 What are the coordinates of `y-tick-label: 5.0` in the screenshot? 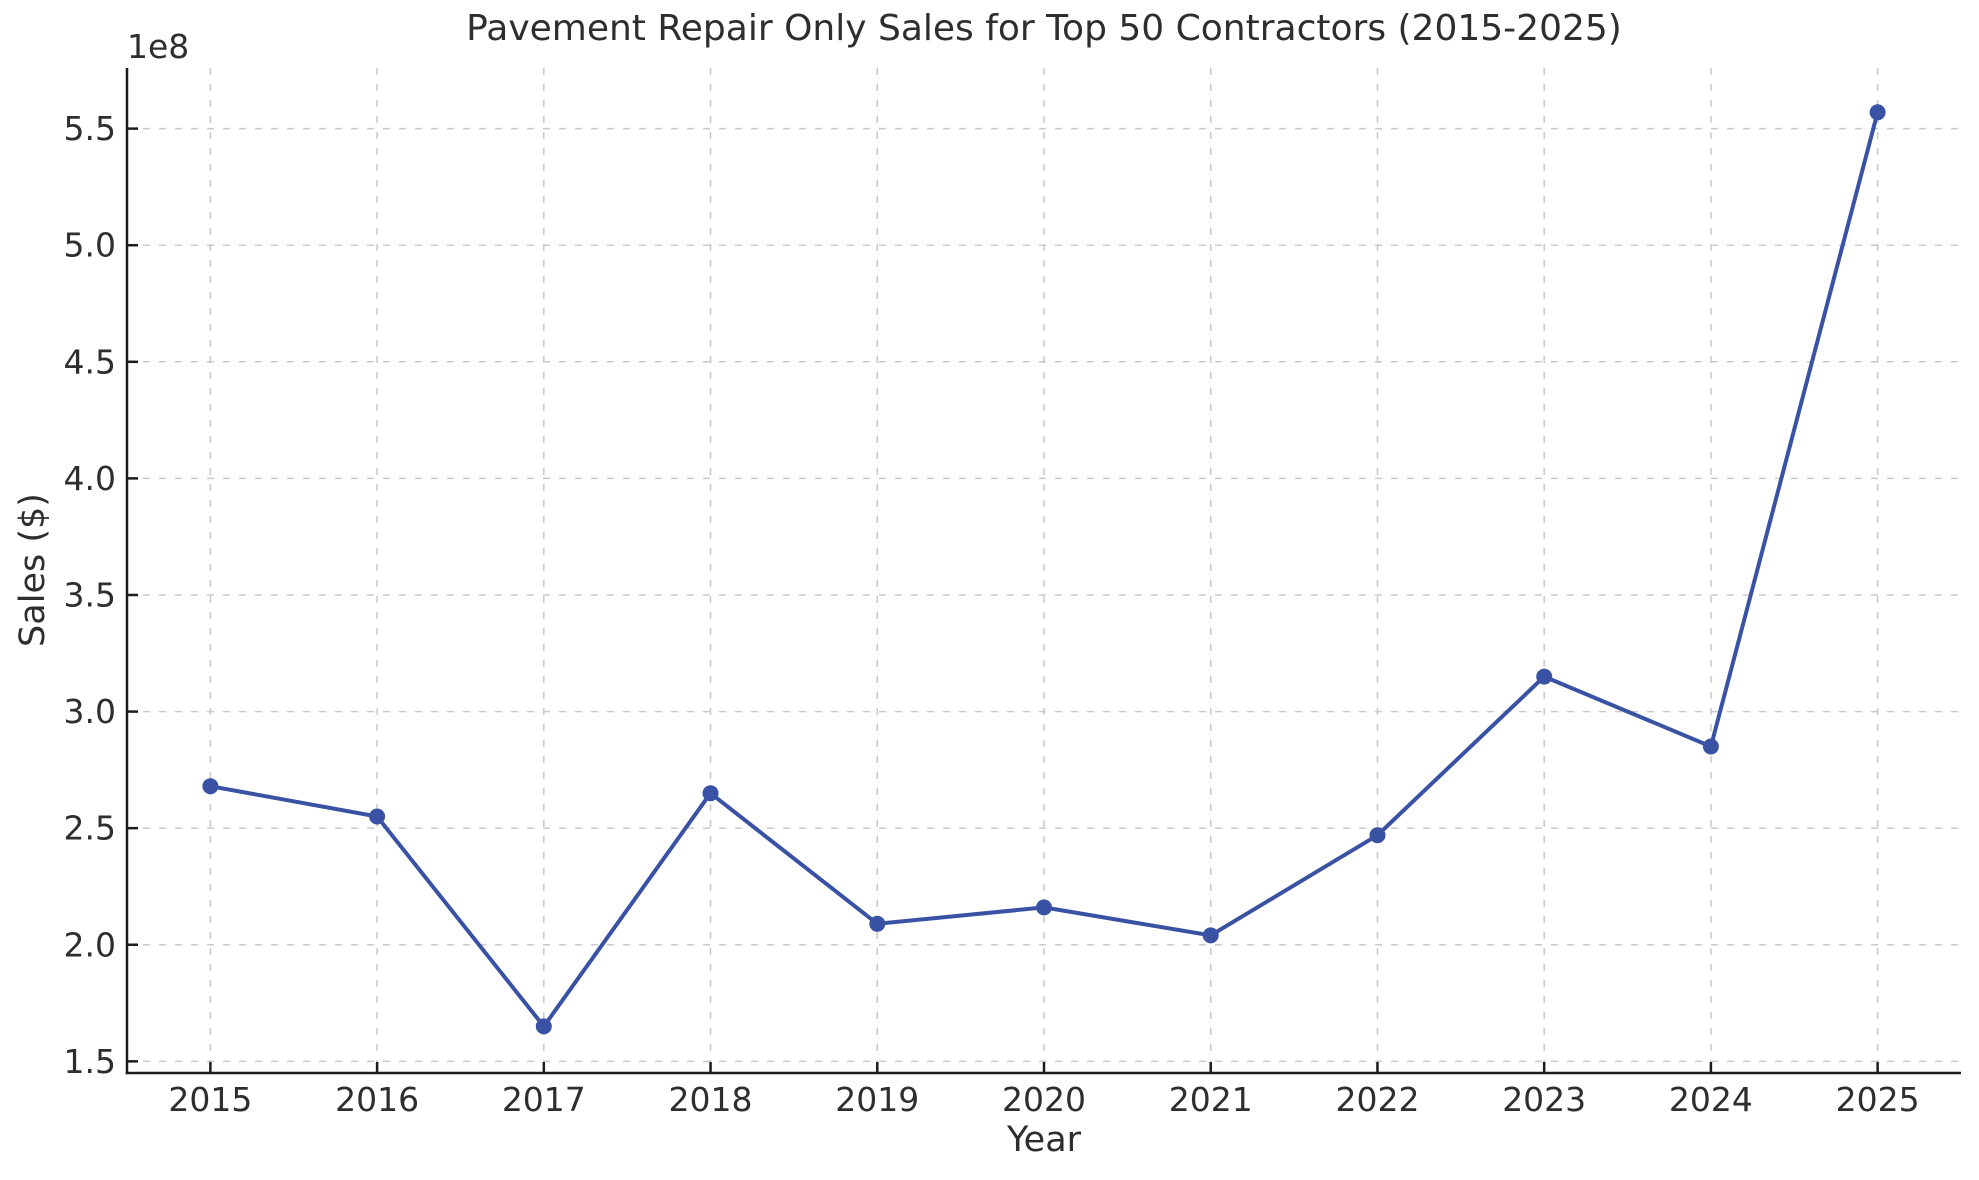 It's located at (90, 245).